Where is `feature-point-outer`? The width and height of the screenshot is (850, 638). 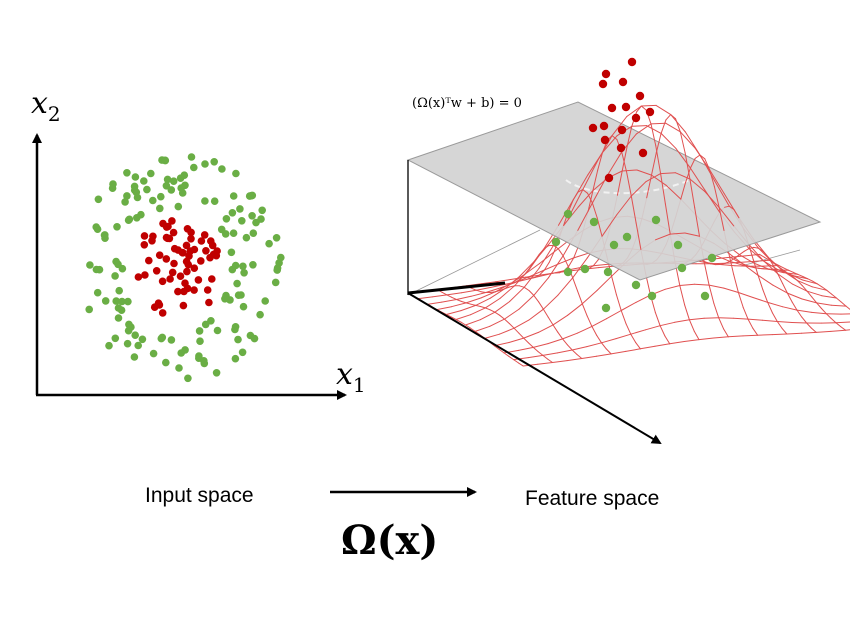 feature-point-outer is located at coordinates (712, 258).